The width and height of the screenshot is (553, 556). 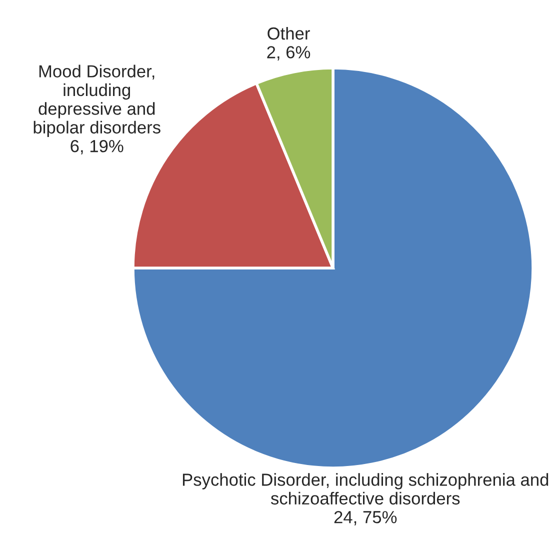 What do you see at coordinates (288, 53) in the screenshot?
I see `data-label: 2, 6%` at bounding box center [288, 53].